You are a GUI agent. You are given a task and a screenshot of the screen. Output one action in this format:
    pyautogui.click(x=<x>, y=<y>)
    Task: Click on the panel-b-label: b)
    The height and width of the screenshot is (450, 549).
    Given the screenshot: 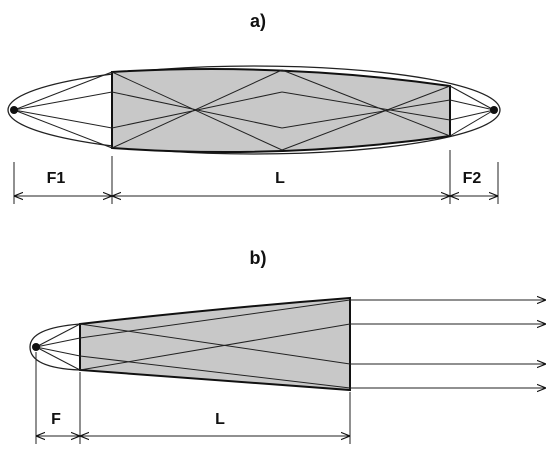 What is the action you would take?
    pyautogui.click(x=258, y=258)
    